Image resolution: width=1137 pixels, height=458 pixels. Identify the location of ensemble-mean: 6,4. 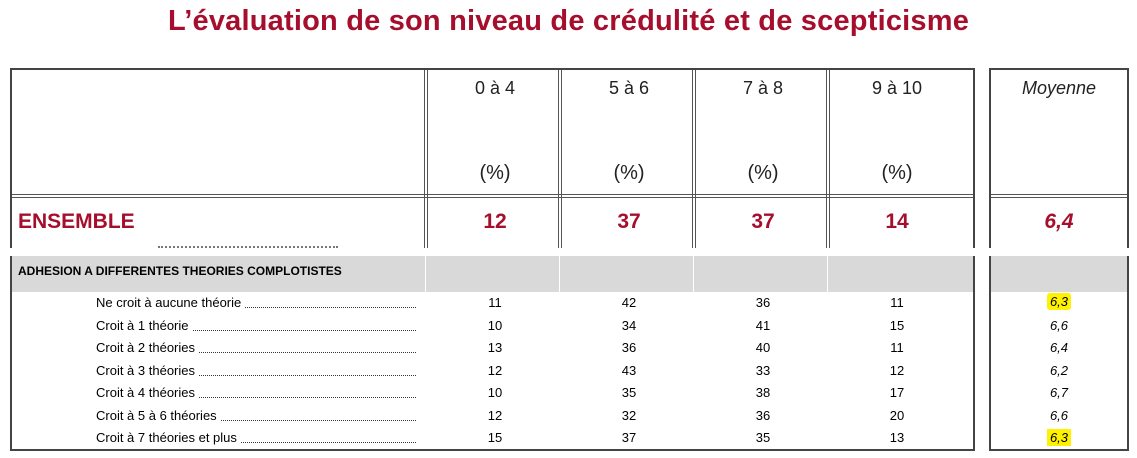
(1059, 221).